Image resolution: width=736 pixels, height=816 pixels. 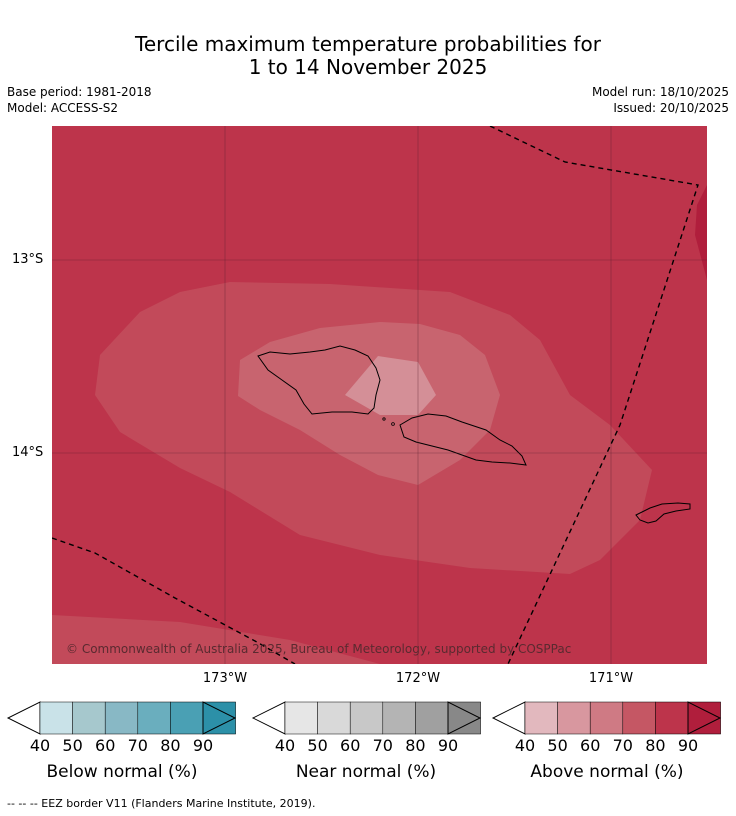 I want to click on map-title-line2: 1 to 14 November 2025, so click(x=368, y=67).